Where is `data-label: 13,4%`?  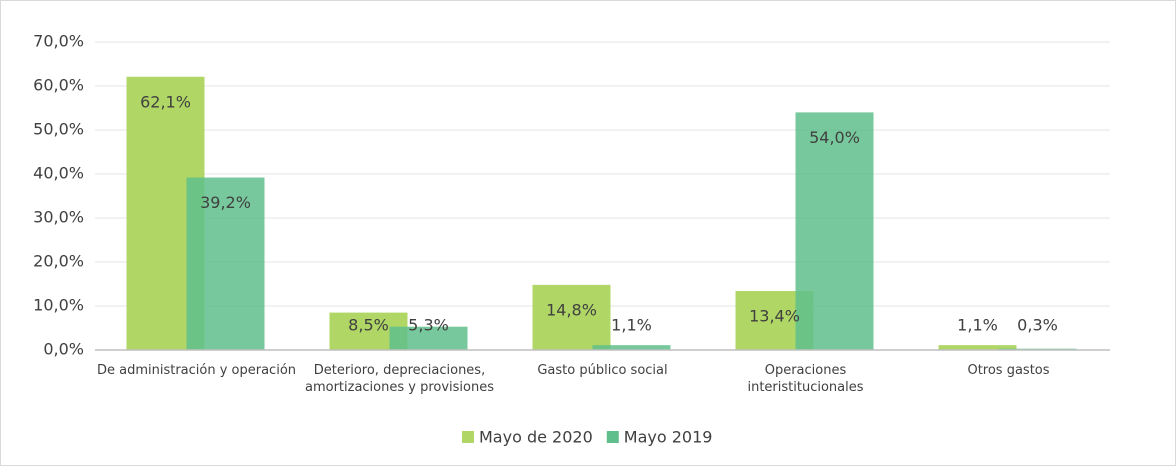 data-label: 13,4% is located at coordinates (774, 316).